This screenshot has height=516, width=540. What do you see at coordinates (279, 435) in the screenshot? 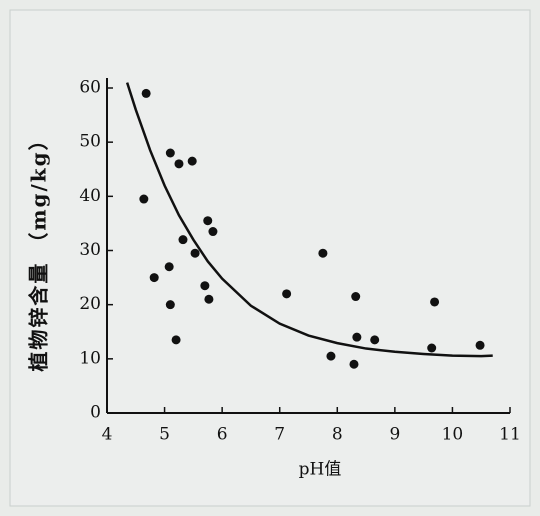
I see `x-tick-label: 7` at bounding box center [279, 435].